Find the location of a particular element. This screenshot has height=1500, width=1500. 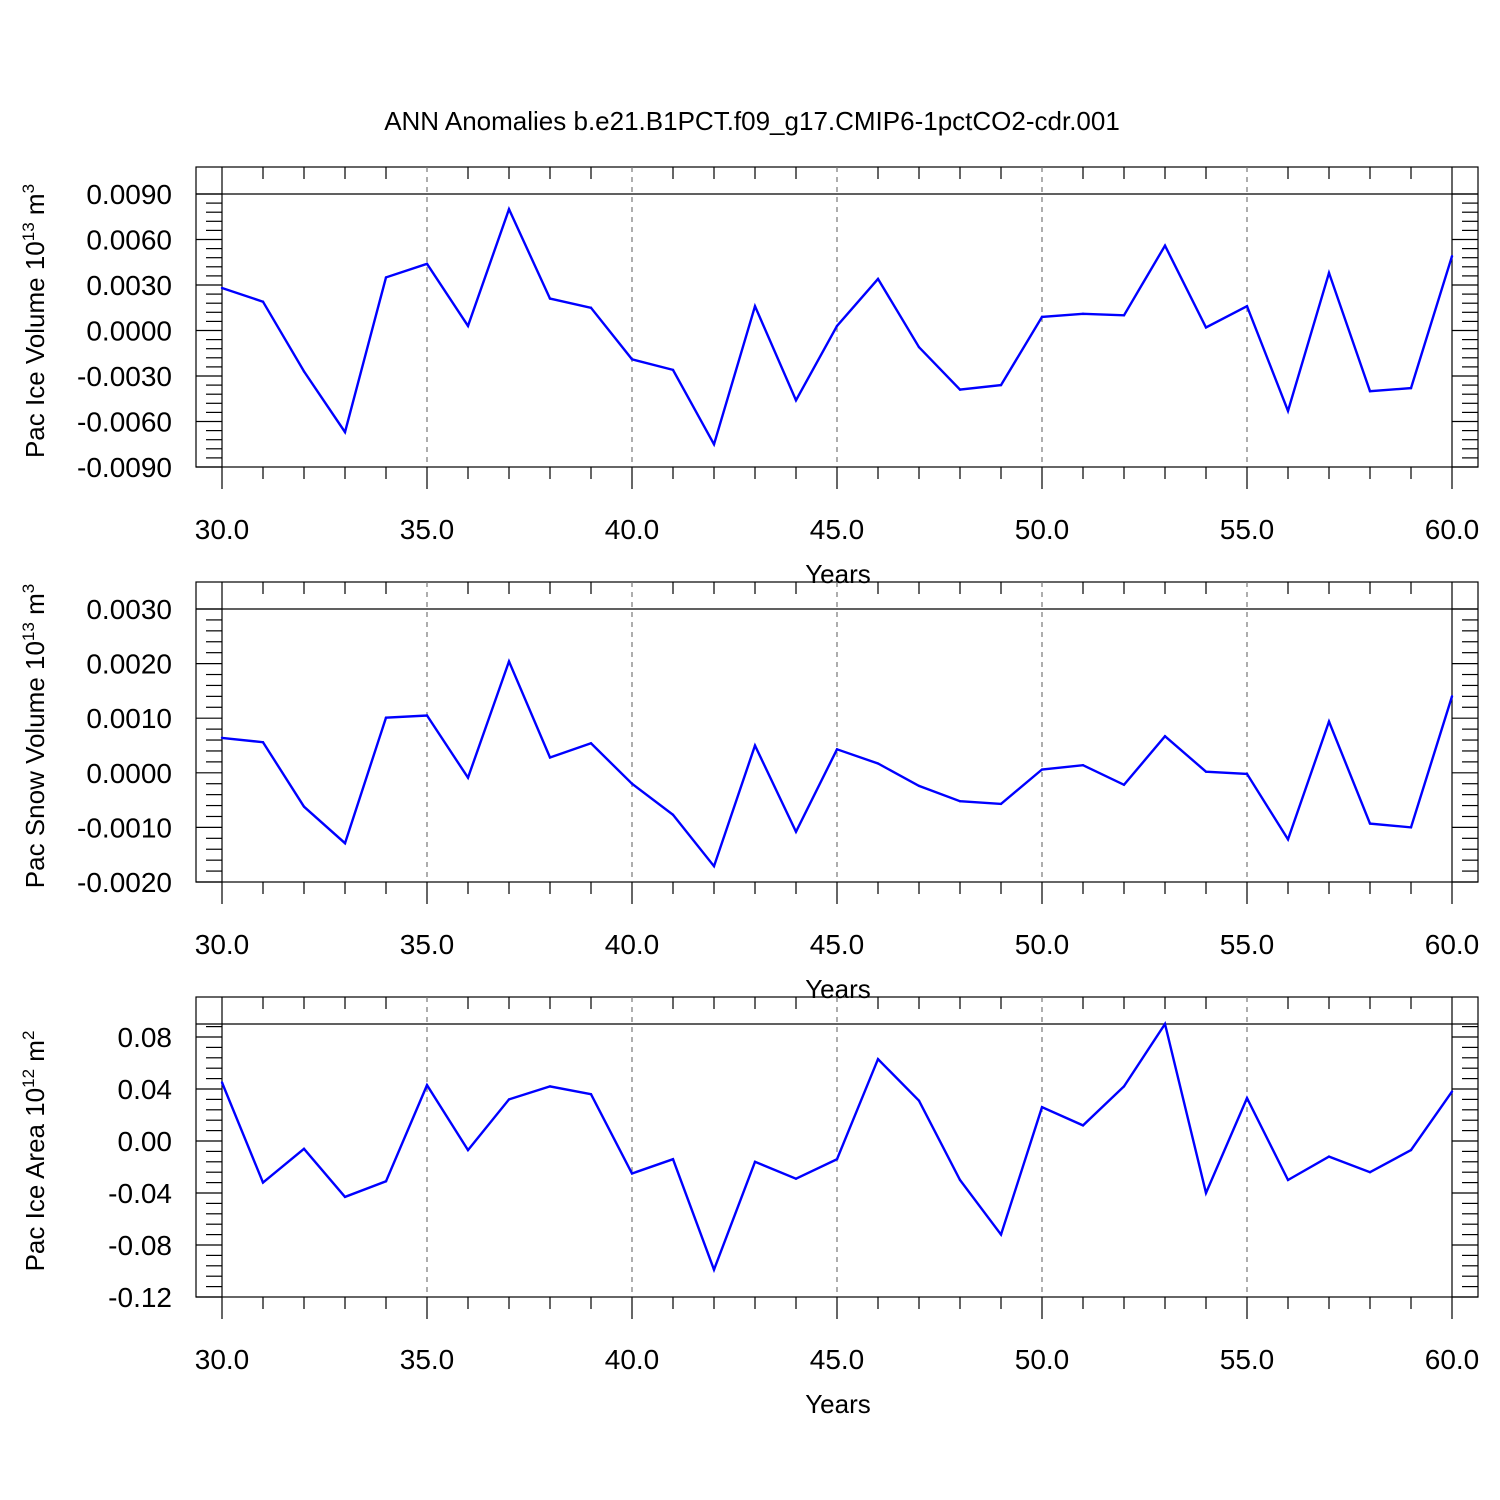

x-tick-label: 40.0 is located at coordinates (632, 944).